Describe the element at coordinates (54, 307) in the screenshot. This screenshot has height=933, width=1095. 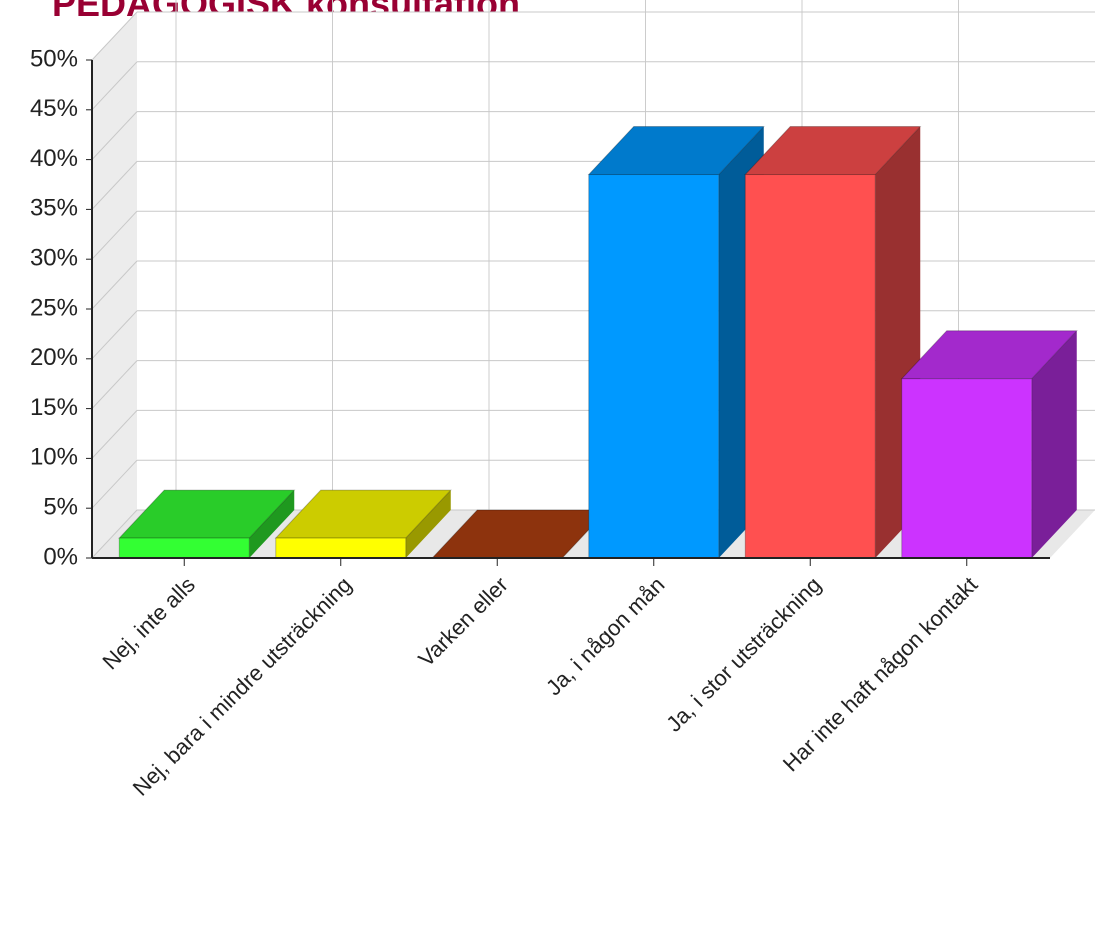
I see `y-tick-label: 25%` at that location.